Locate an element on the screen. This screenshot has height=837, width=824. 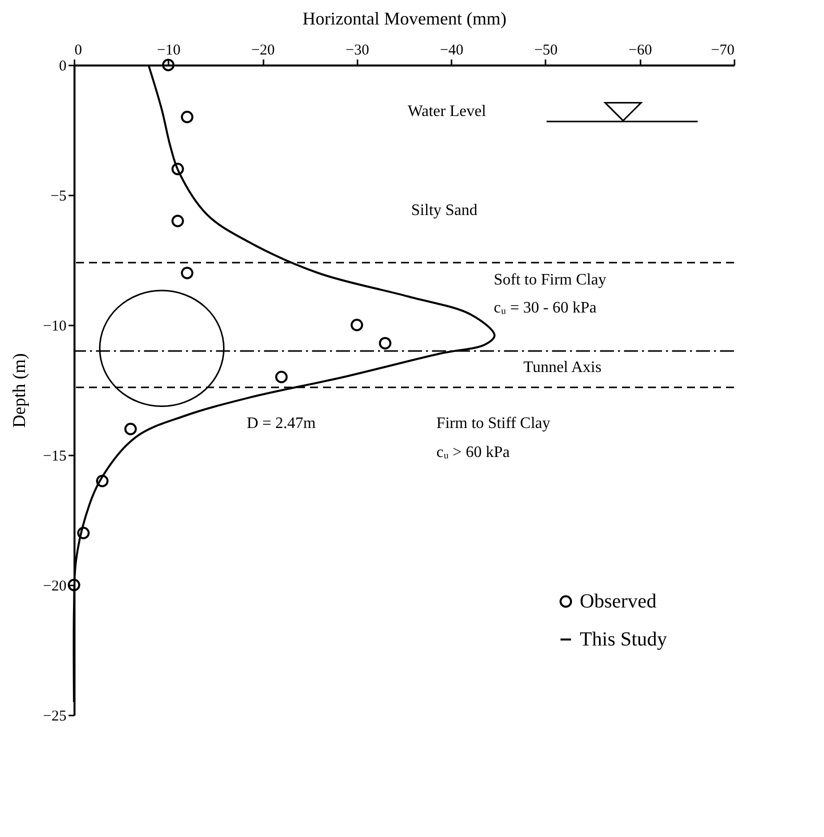
annotation: cᵤ = 30 - 60 kPa is located at coordinates (545, 307).